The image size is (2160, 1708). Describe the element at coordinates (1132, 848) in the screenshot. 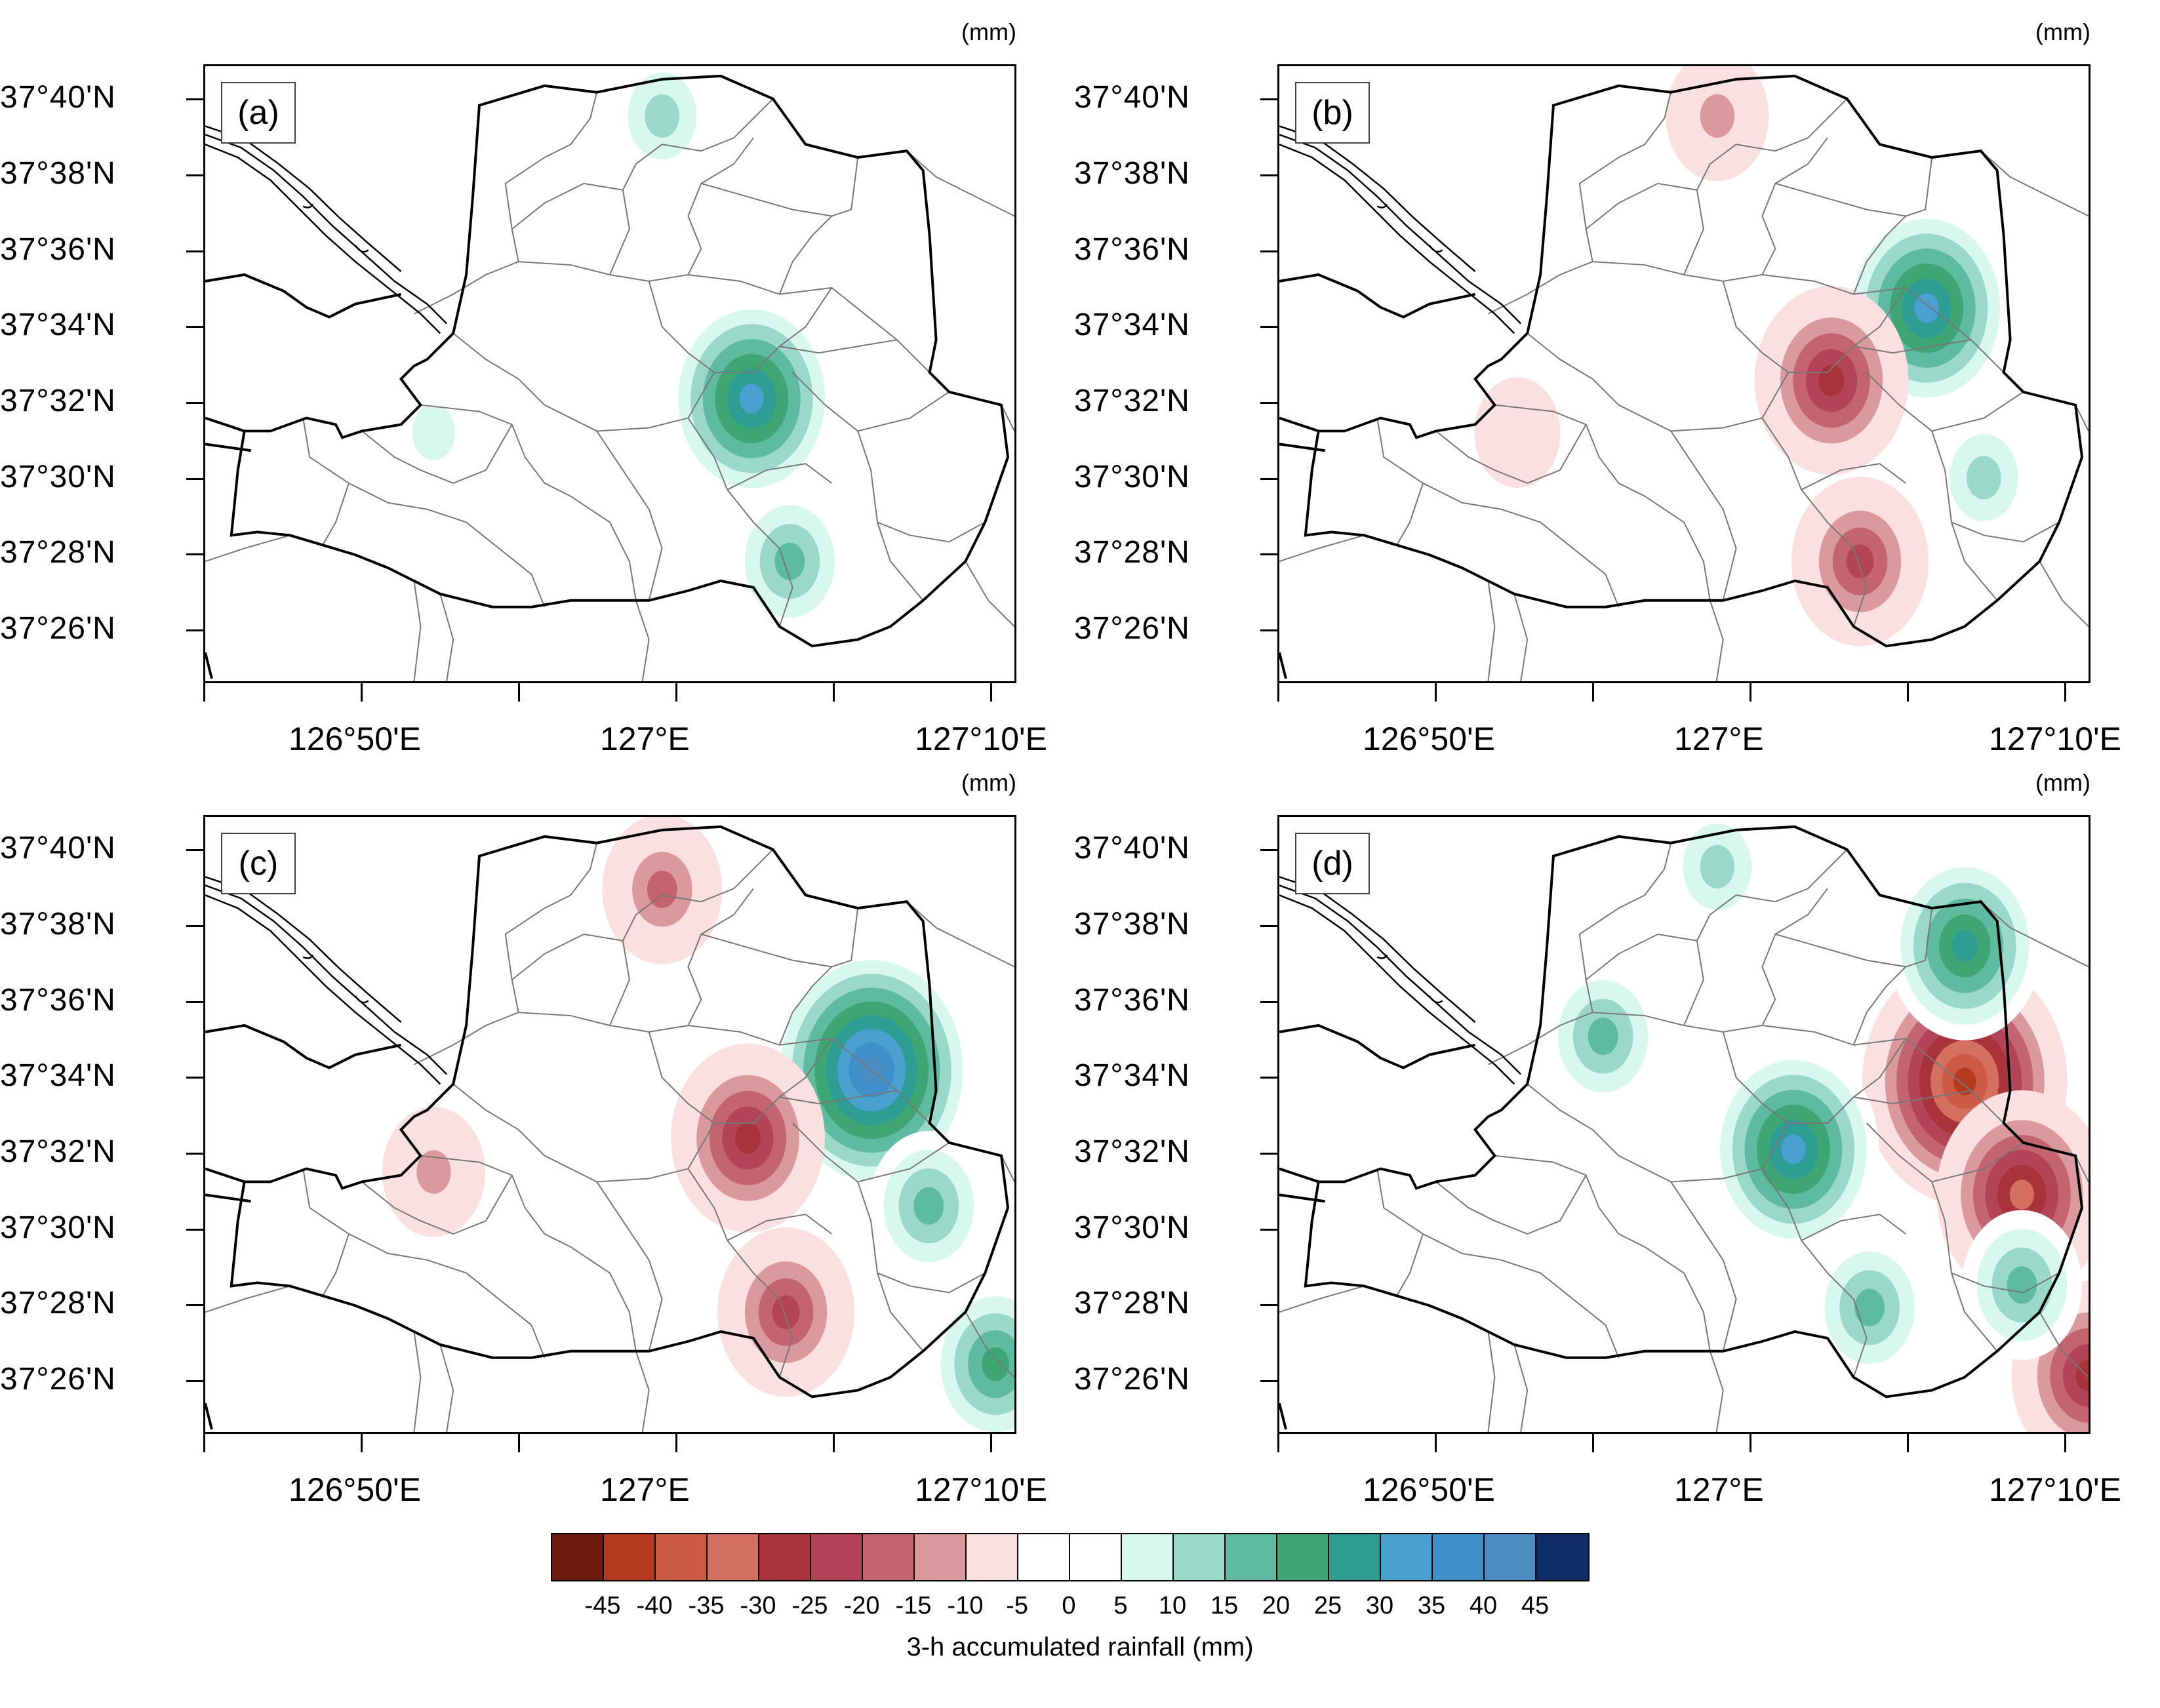

I see `lat-tick-label: 37°40'N` at that location.